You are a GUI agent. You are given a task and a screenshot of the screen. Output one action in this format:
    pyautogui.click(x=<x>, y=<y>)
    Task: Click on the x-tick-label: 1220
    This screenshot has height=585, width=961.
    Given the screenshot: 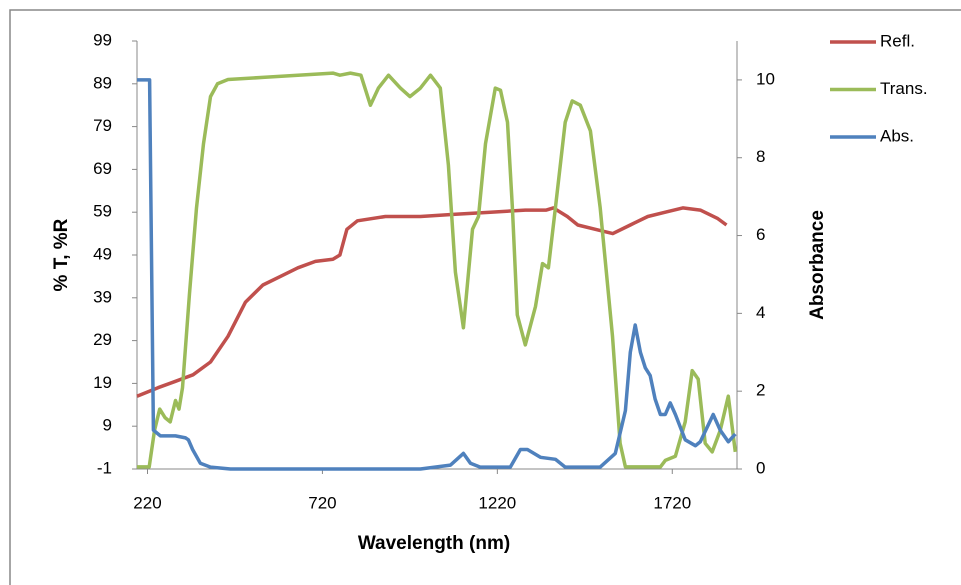 What is the action you would take?
    pyautogui.click(x=497, y=502)
    